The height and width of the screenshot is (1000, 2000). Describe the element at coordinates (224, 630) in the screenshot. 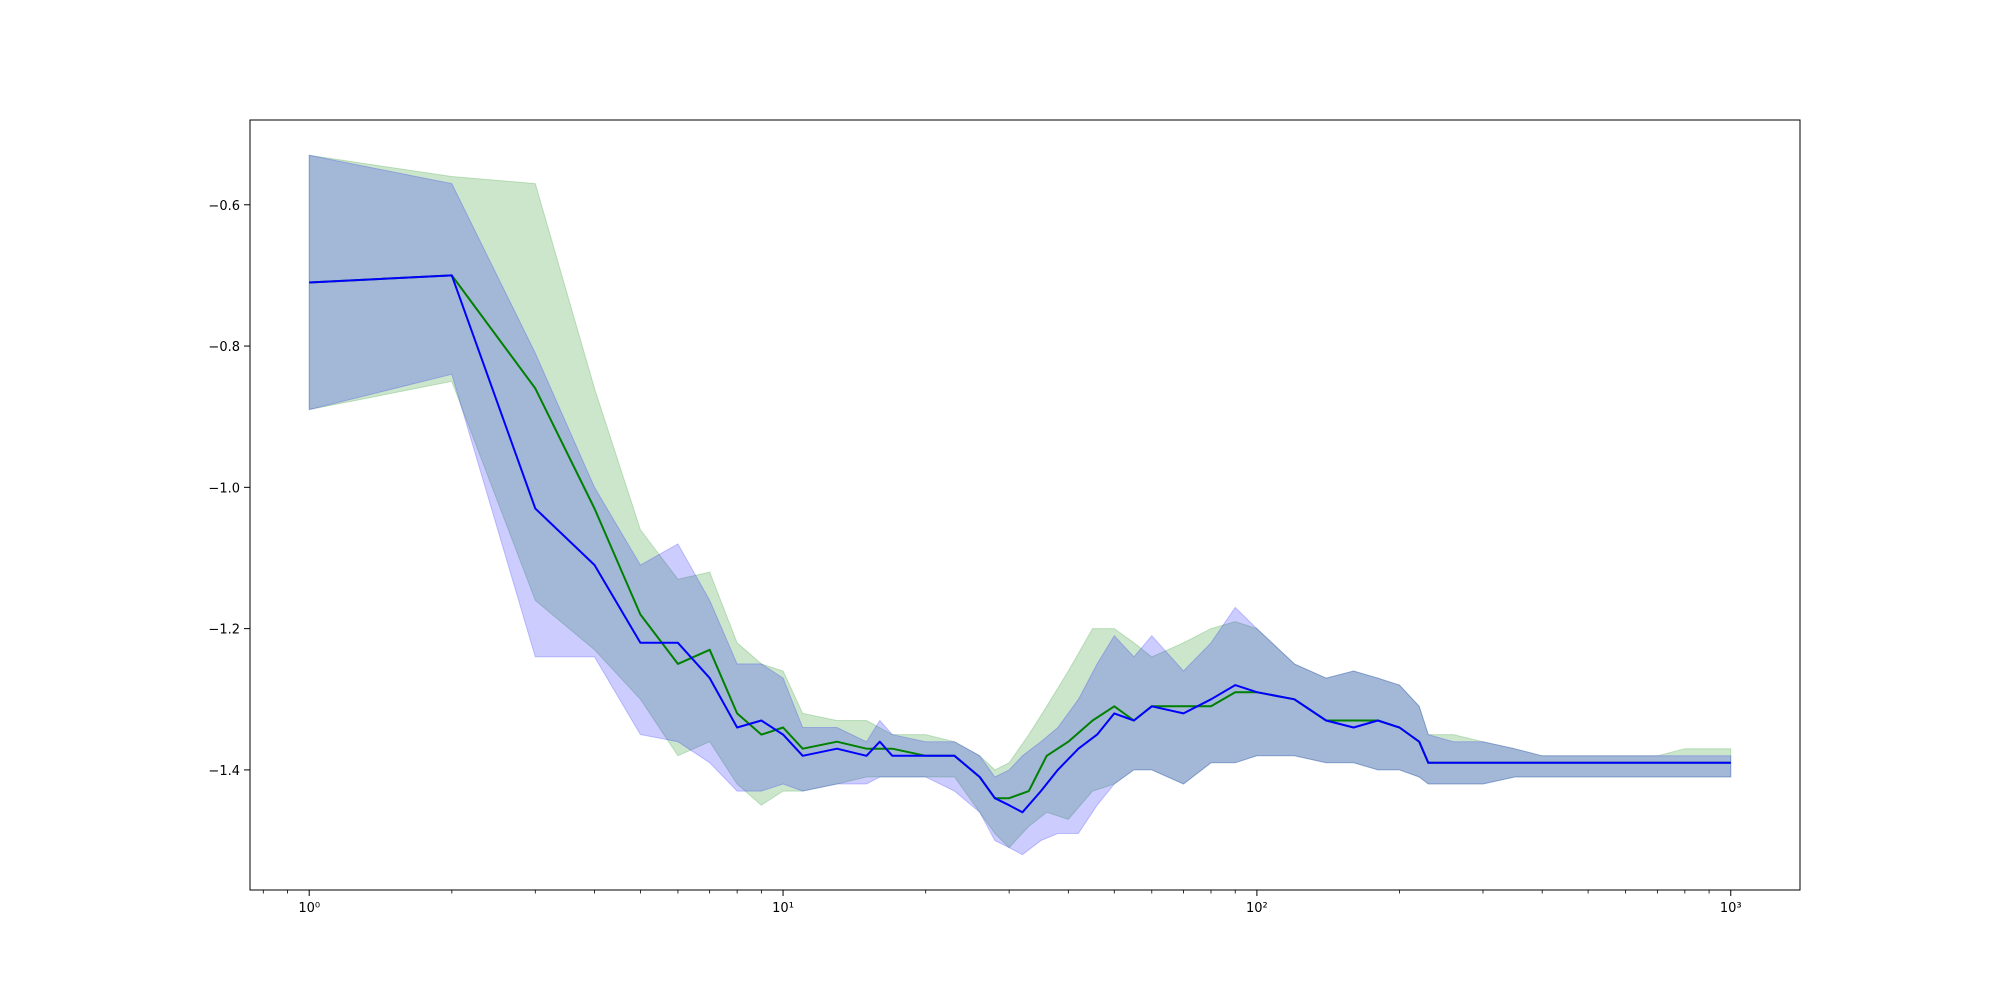

I see `y-tick-label: −1.2` at that location.